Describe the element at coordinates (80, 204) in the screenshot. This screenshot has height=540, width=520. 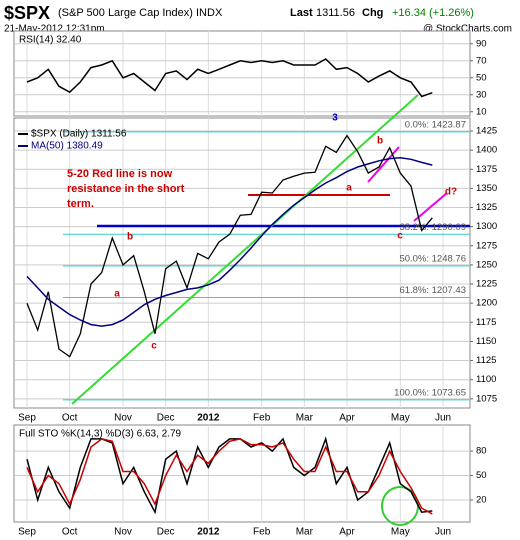
I see `note: term.` at that location.